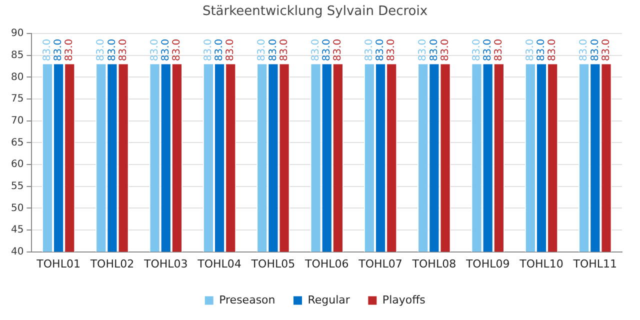  Describe the element at coordinates (541, 263) in the screenshot. I see `x-tick-label: TOHL10` at that location.